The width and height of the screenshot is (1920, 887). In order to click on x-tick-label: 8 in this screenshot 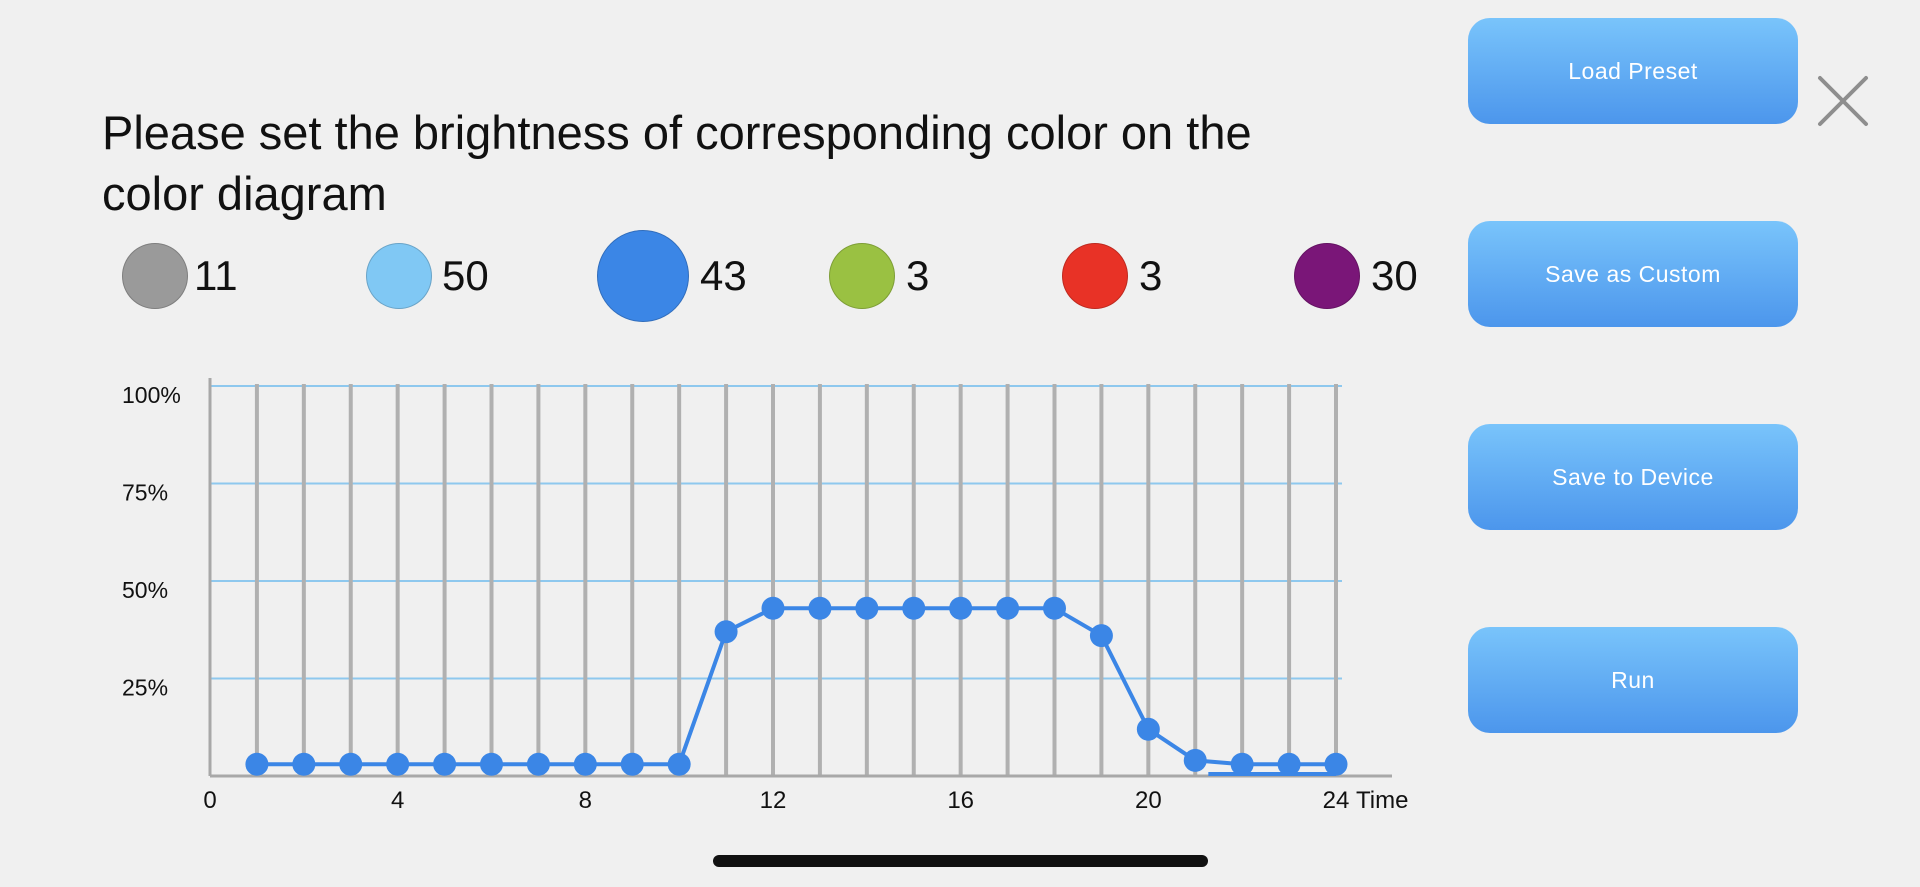, I will do `click(585, 800)`.